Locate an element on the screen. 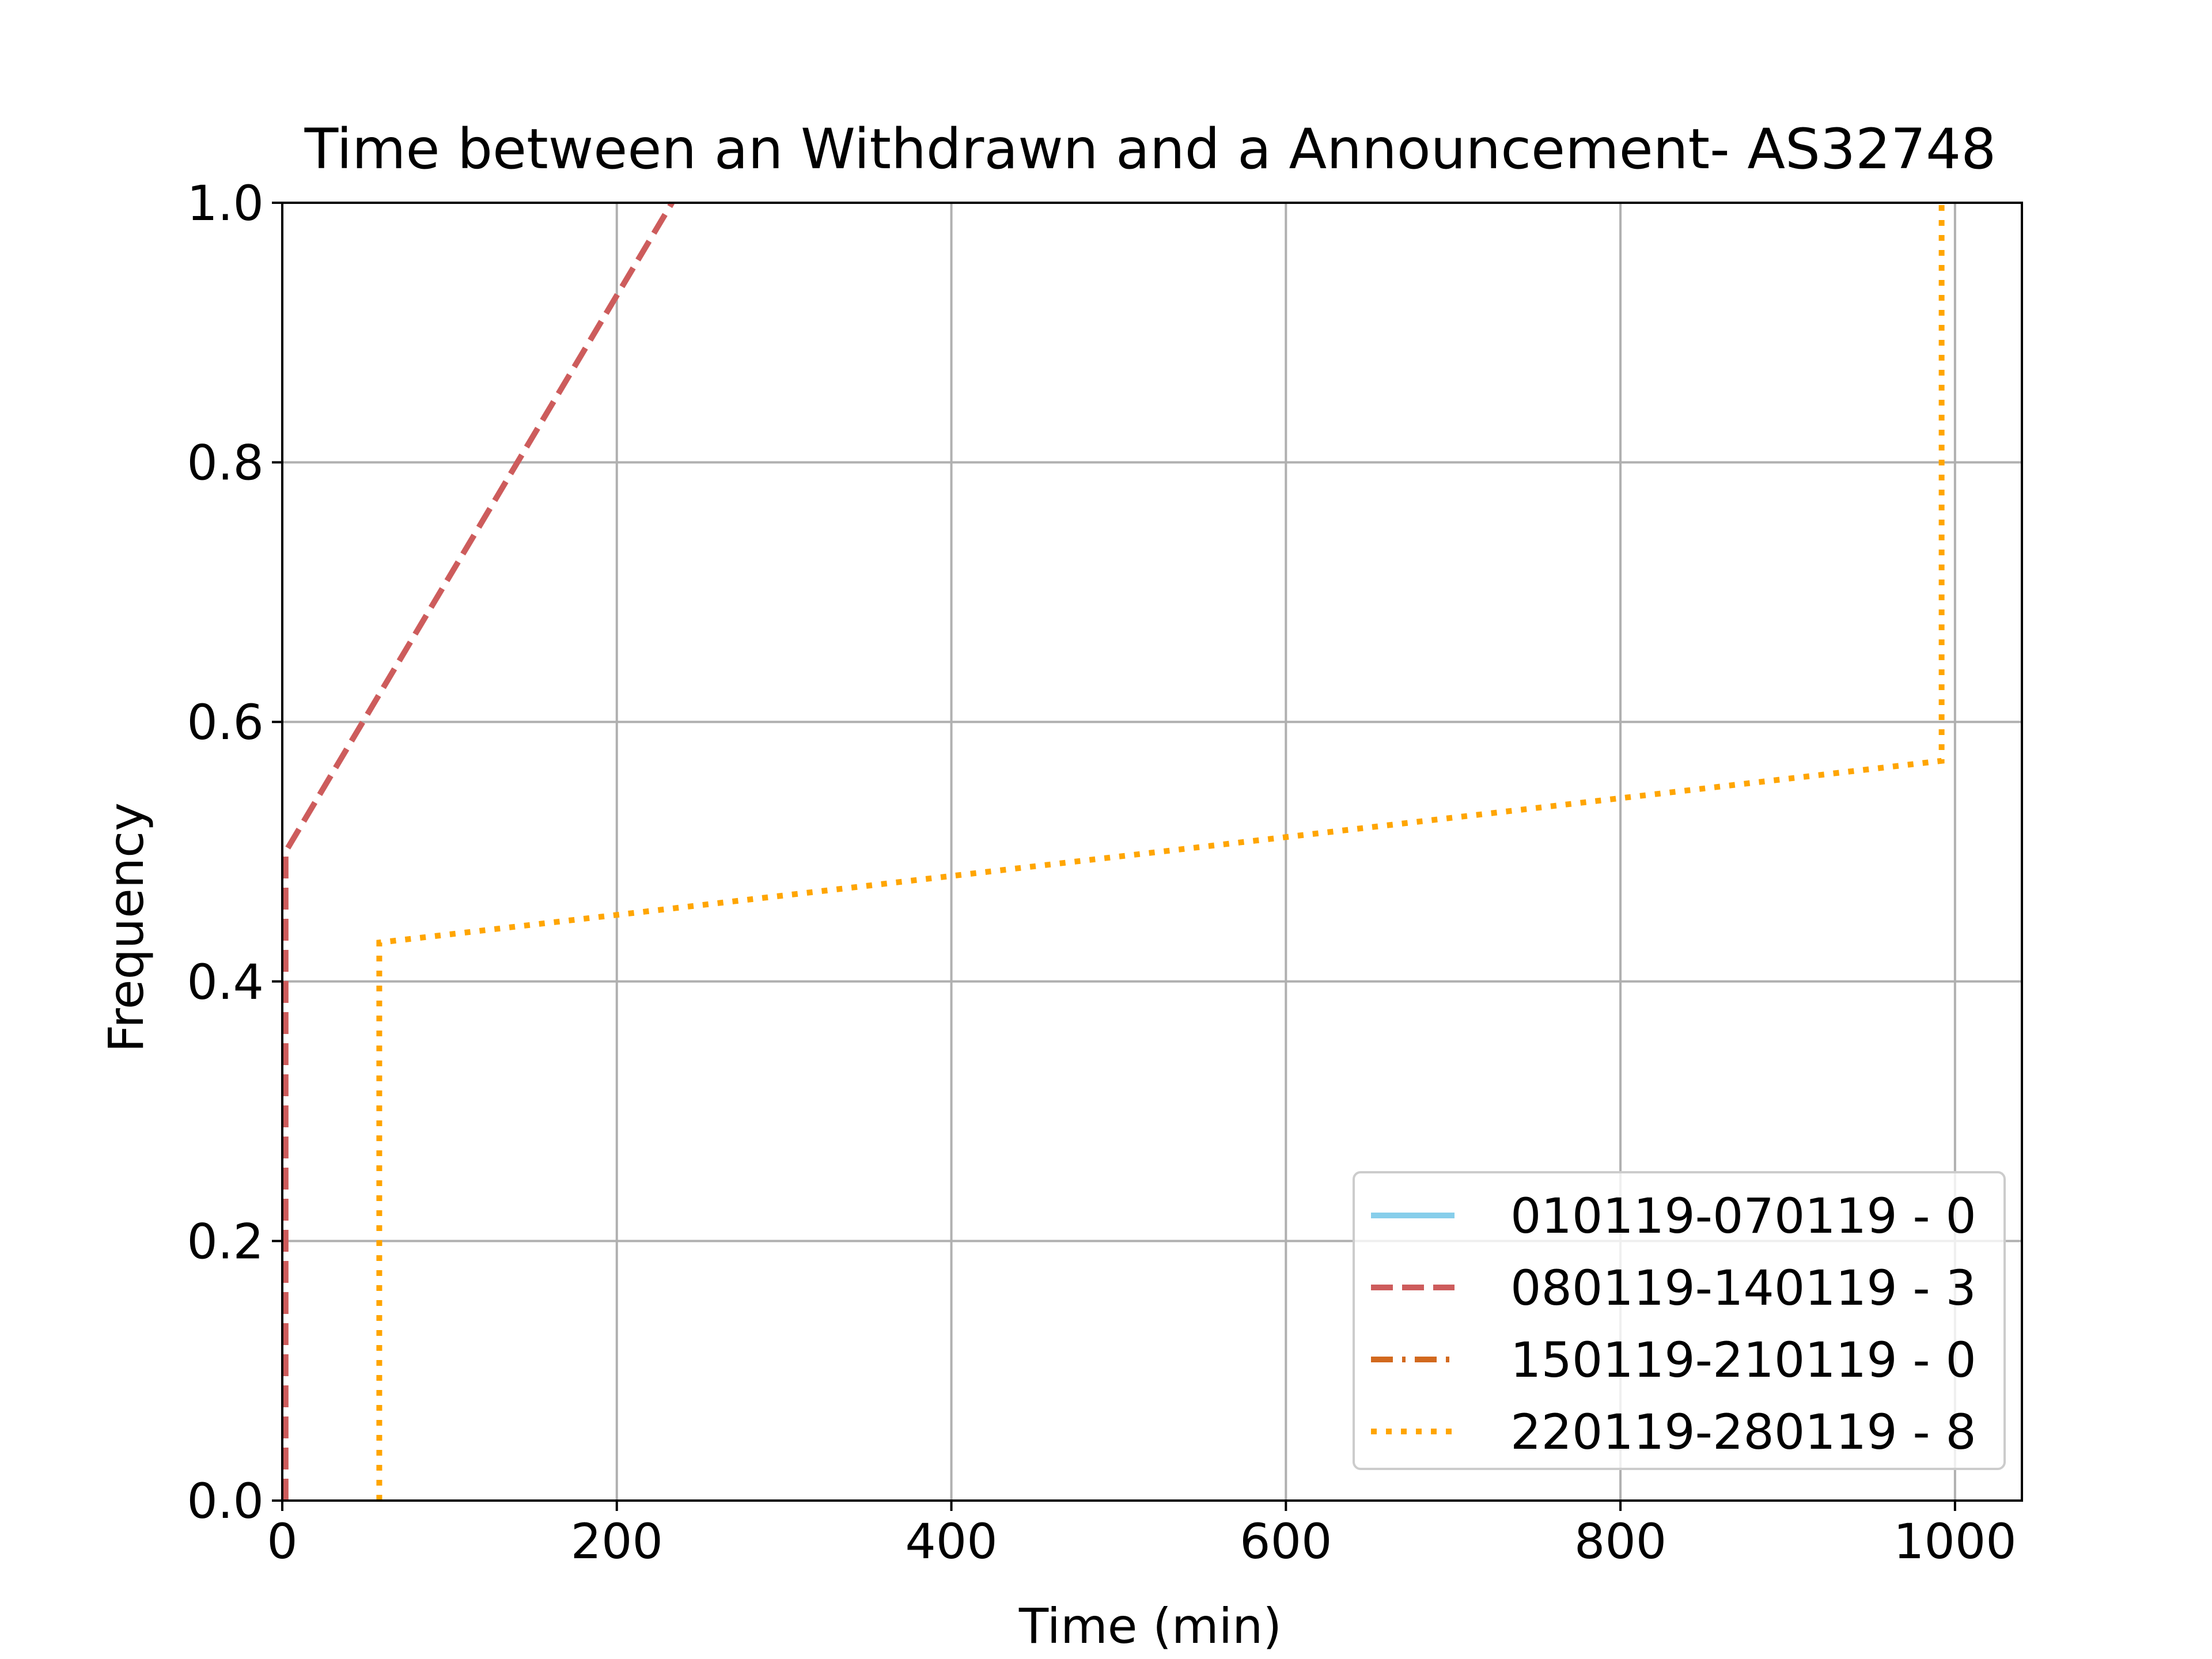  y-tick-label: 0.2 is located at coordinates (225, 1241).